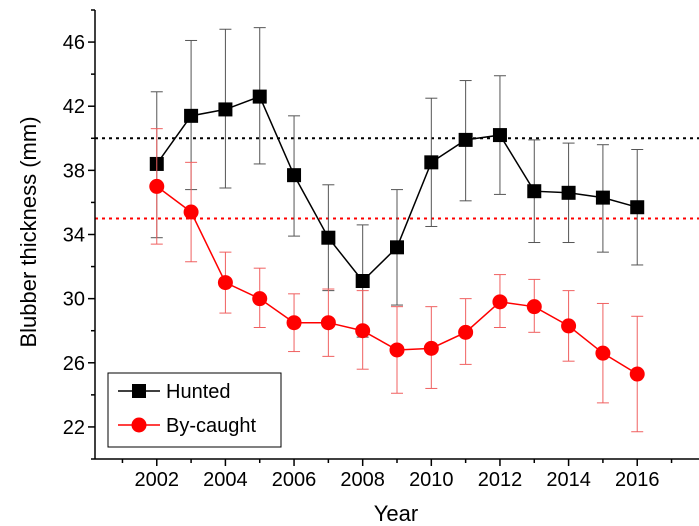  What do you see at coordinates (74, 236) in the screenshot?
I see `y-tick-label: 34` at bounding box center [74, 236].